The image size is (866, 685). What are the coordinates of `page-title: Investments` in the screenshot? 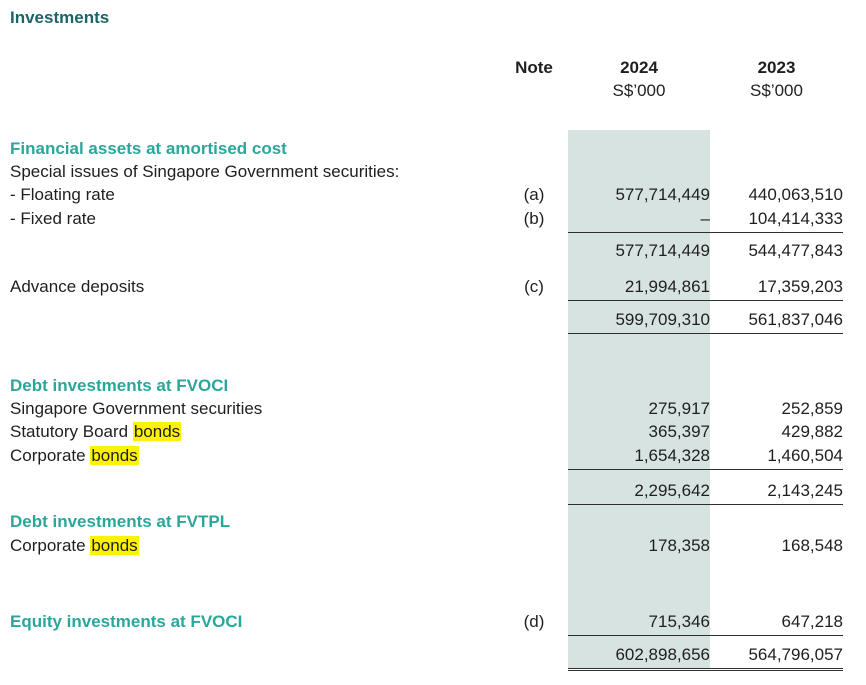 It's located at (60, 17).